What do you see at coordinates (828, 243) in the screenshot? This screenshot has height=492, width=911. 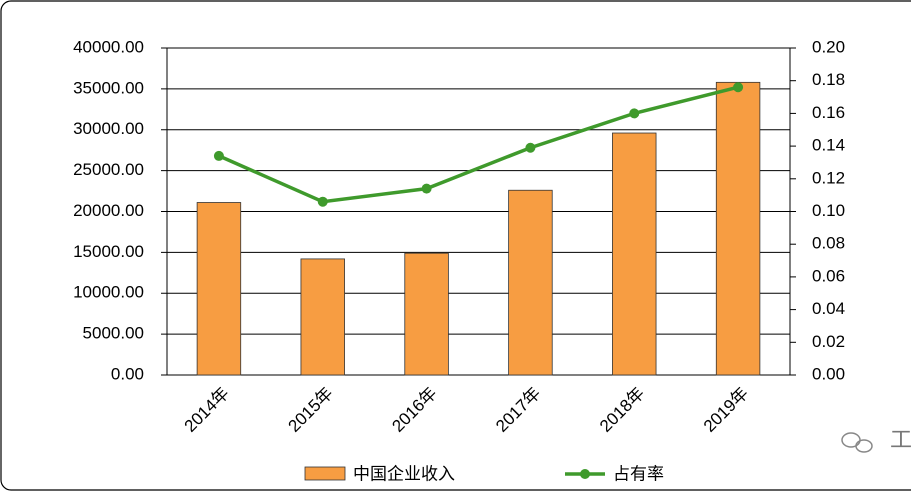 I see `y2-tick-label: 0.08` at bounding box center [828, 243].